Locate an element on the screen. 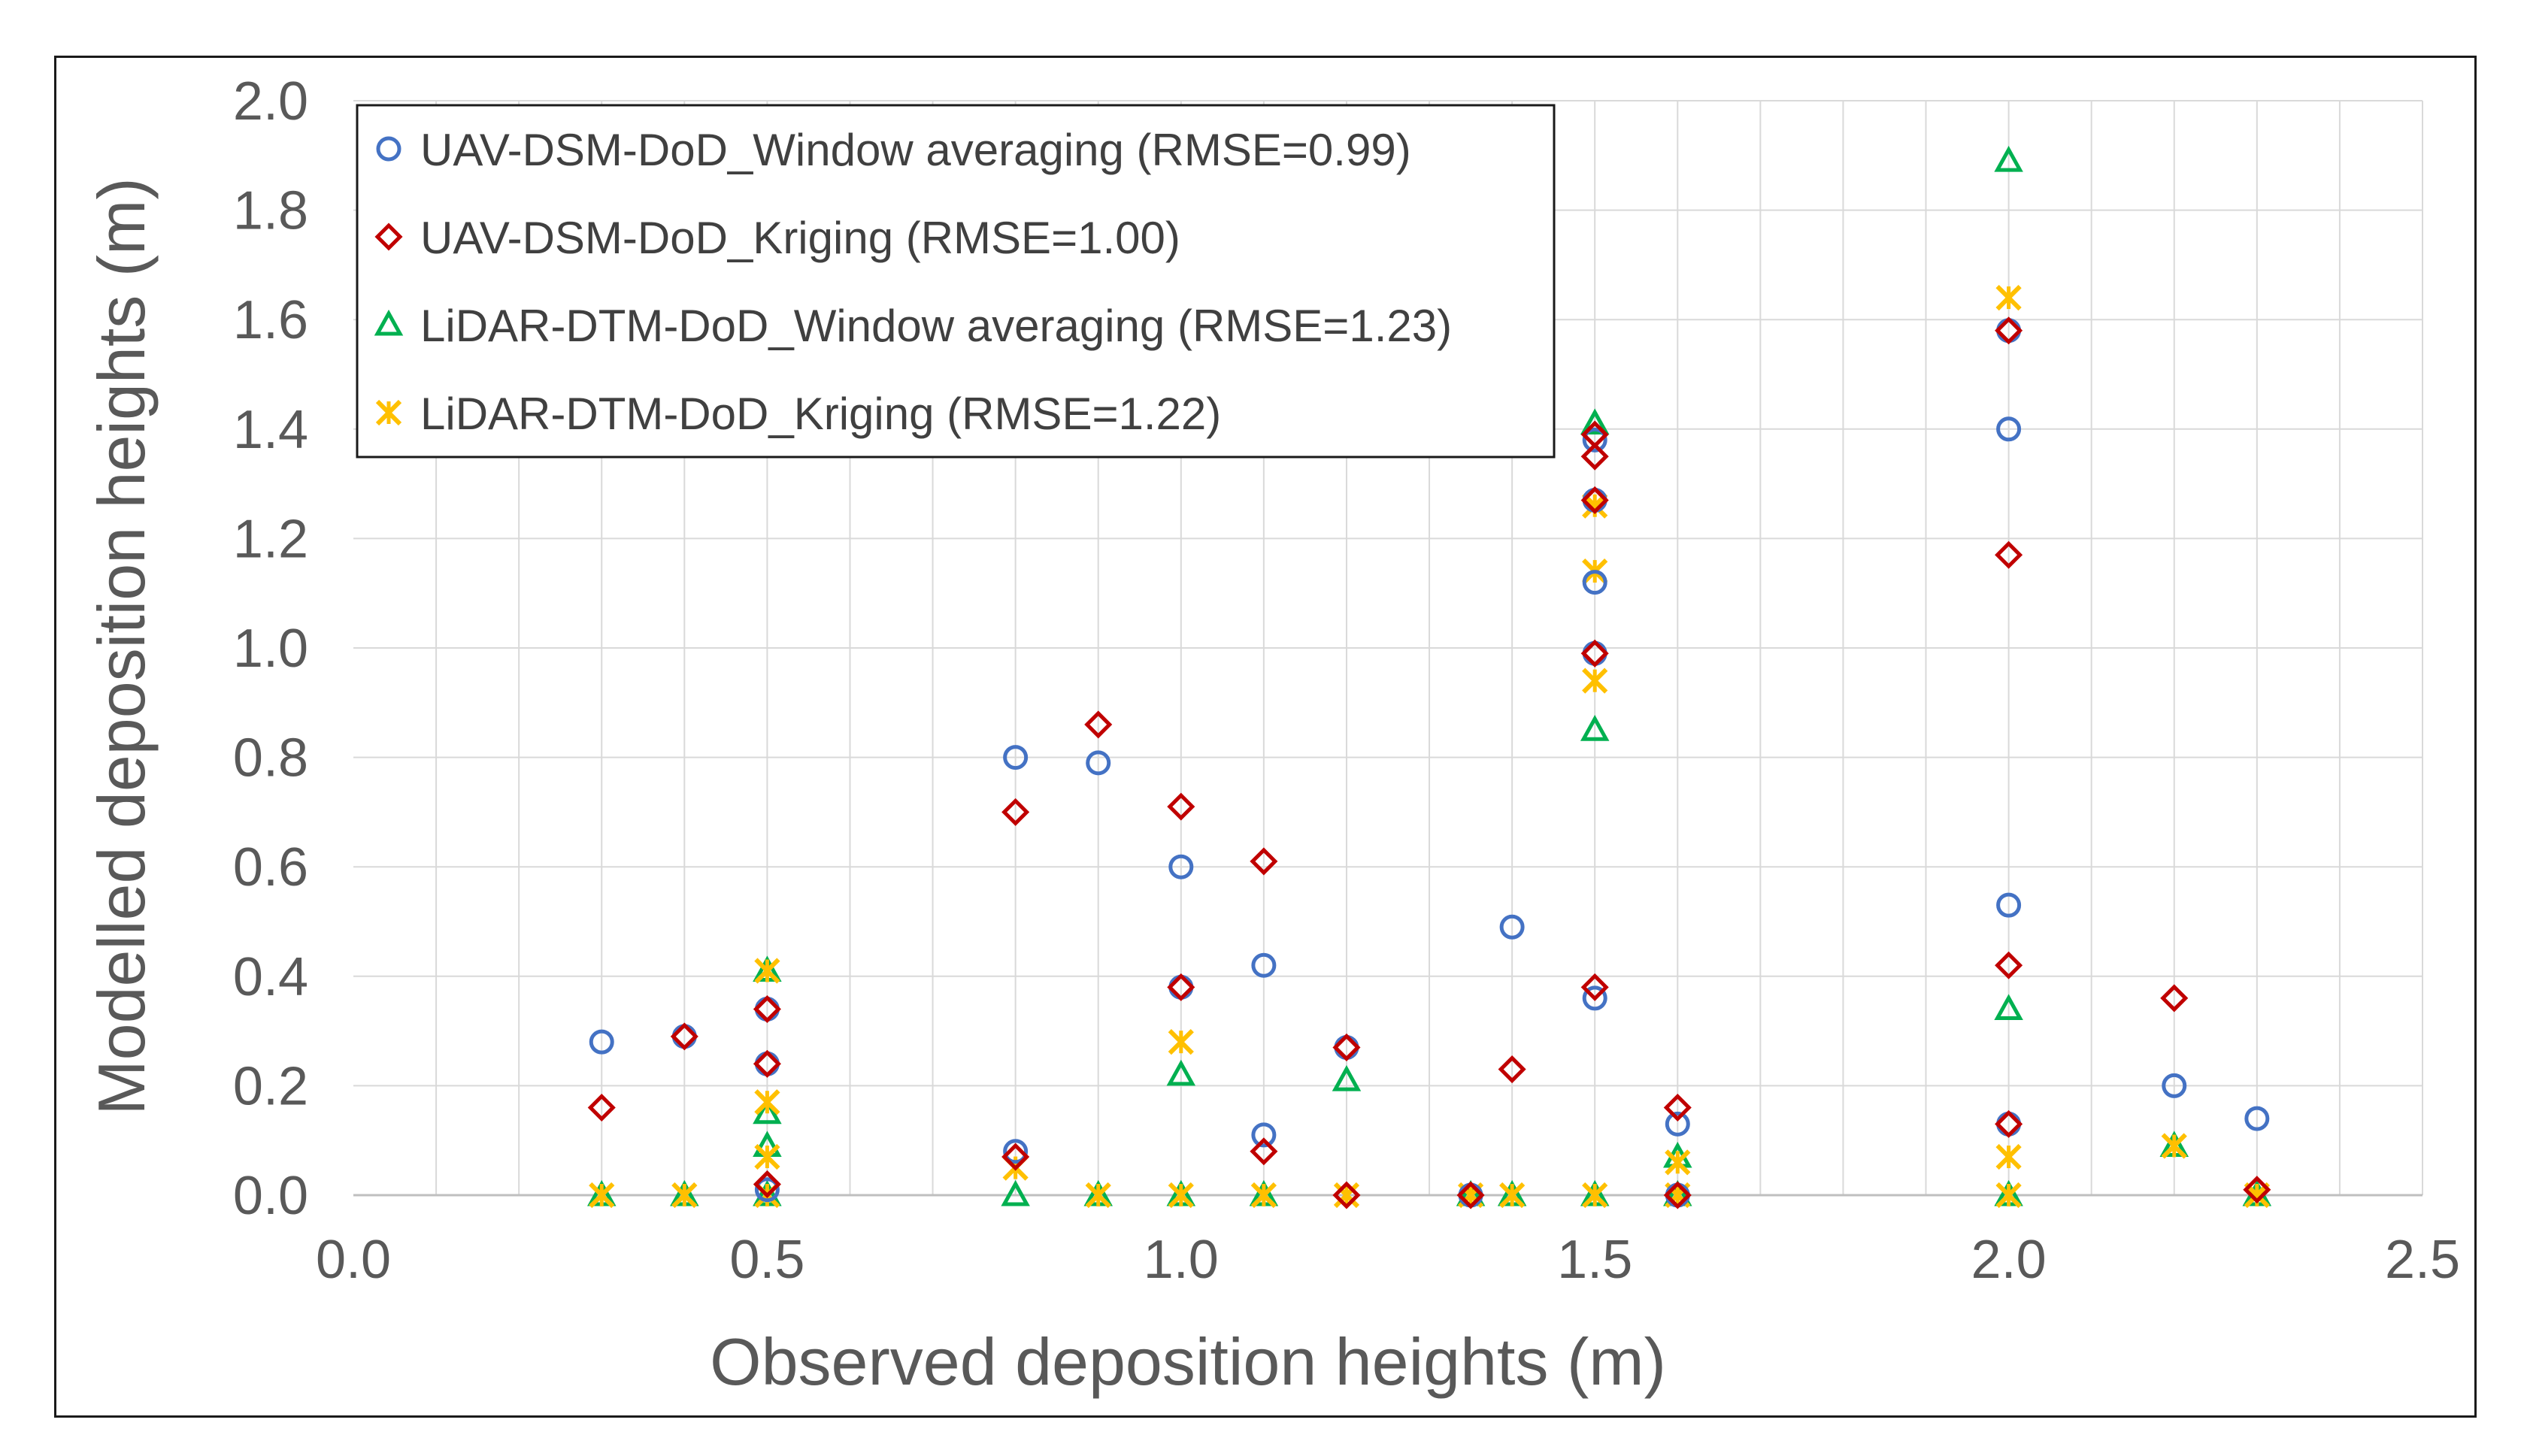 The height and width of the screenshot is (1456, 2527). y-axis-title: Modelled deposition heights (m) is located at coordinates (121, 646).